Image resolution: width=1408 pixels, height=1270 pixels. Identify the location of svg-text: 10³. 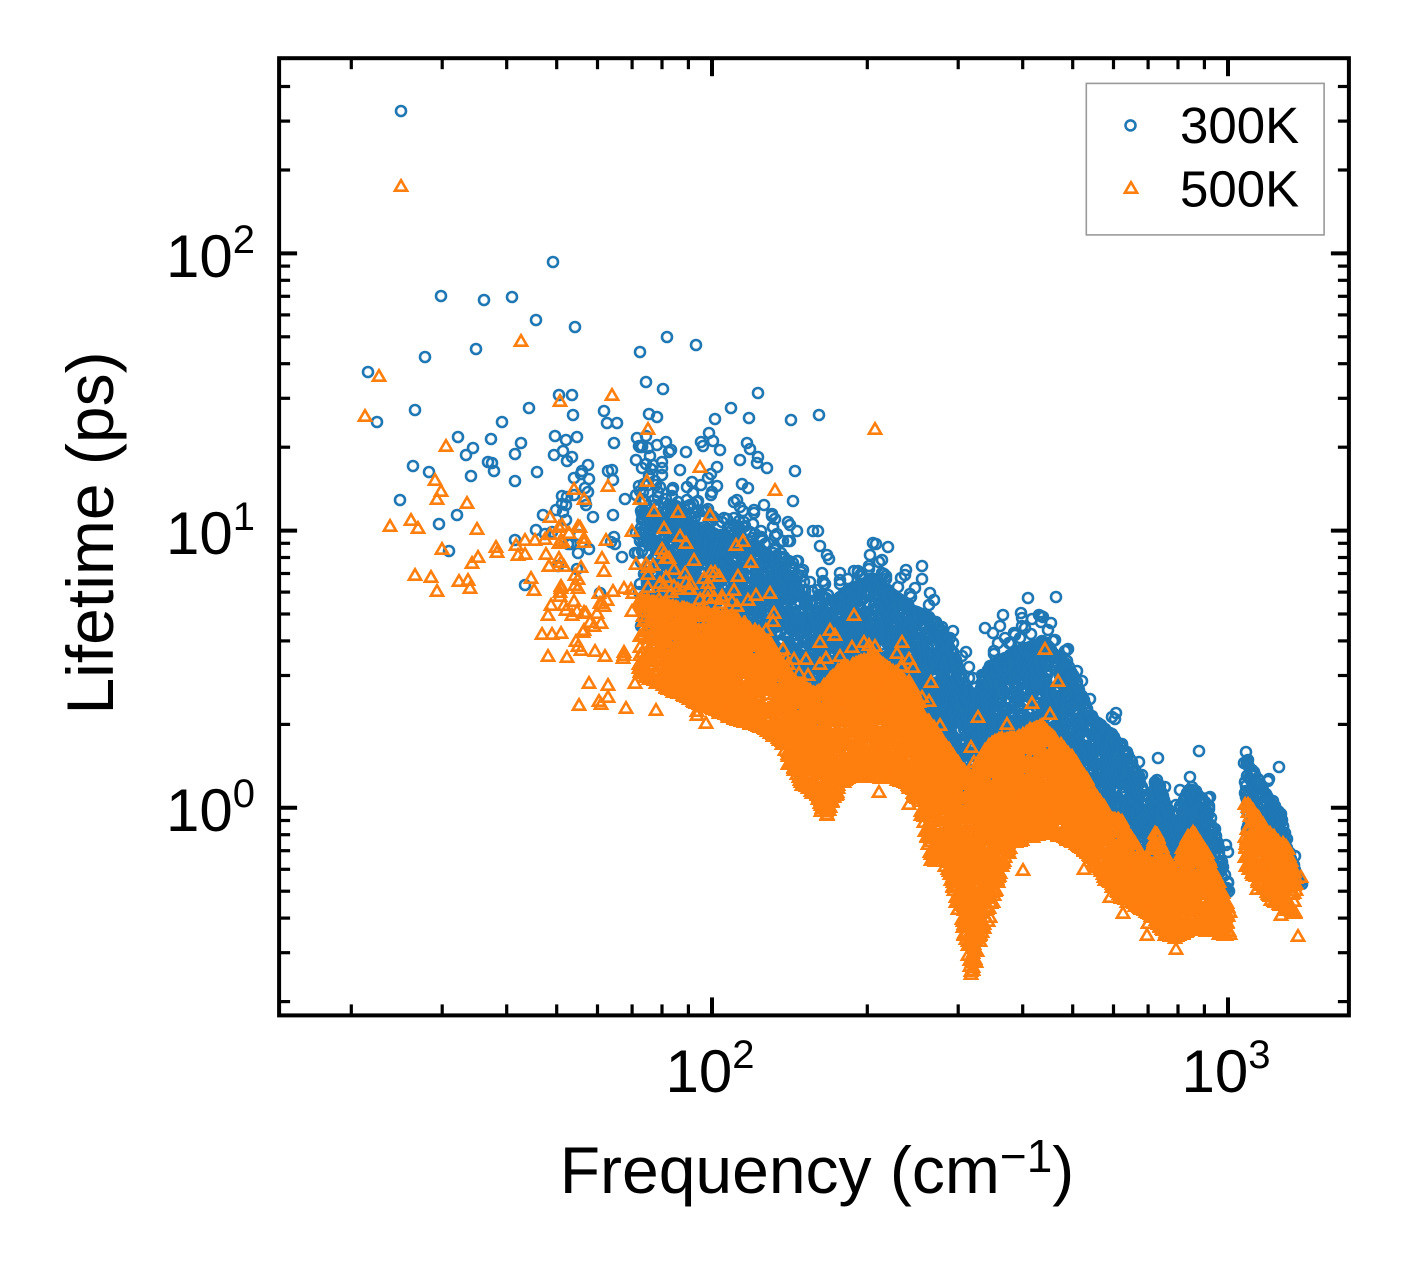
(1226, 1069).